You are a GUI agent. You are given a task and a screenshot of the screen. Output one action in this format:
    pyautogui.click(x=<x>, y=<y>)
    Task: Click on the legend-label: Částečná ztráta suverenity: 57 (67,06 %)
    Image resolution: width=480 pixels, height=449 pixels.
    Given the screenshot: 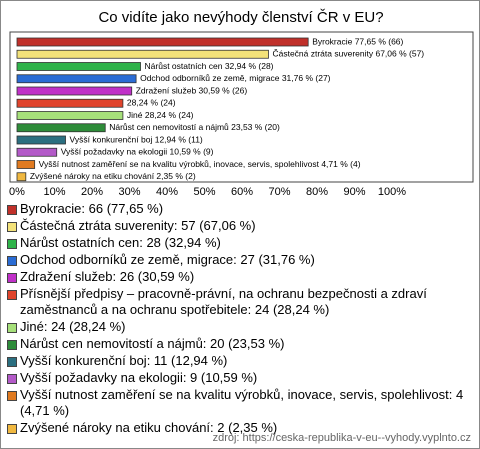 What is the action you would take?
    pyautogui.click(x=138, y=225)
    